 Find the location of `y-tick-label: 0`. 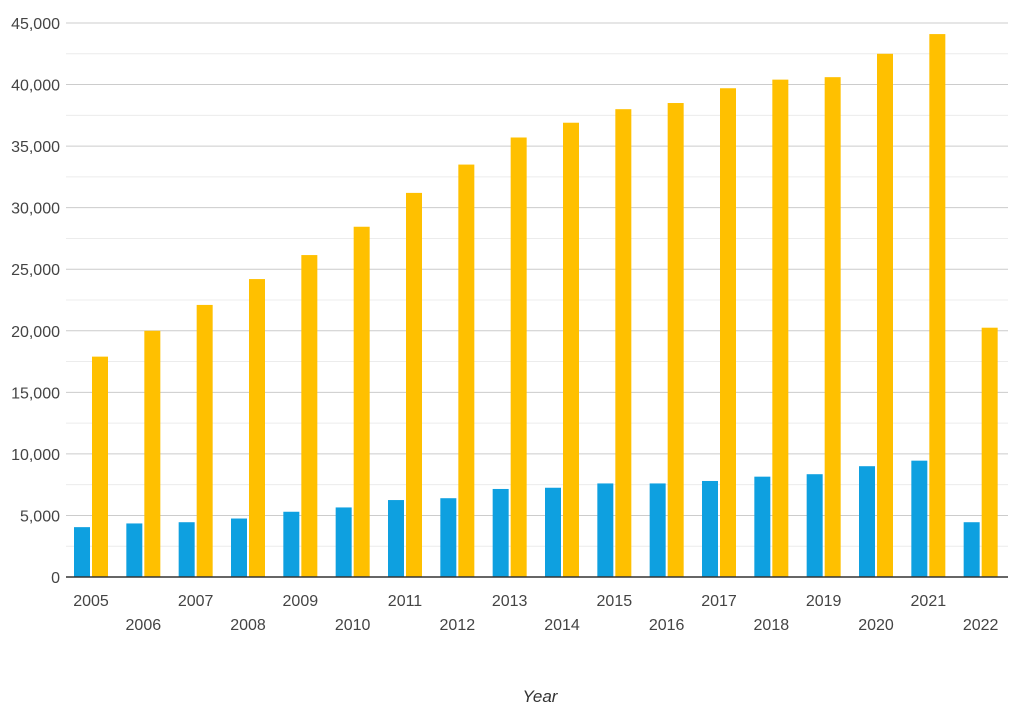

y-tick-label: 0 is located at coordinates (55, 578).